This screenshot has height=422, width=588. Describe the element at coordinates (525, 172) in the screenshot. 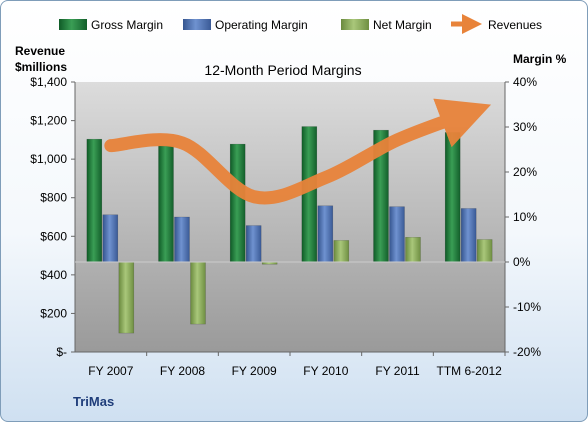

I see `right-tick-label: 20%` at that location.